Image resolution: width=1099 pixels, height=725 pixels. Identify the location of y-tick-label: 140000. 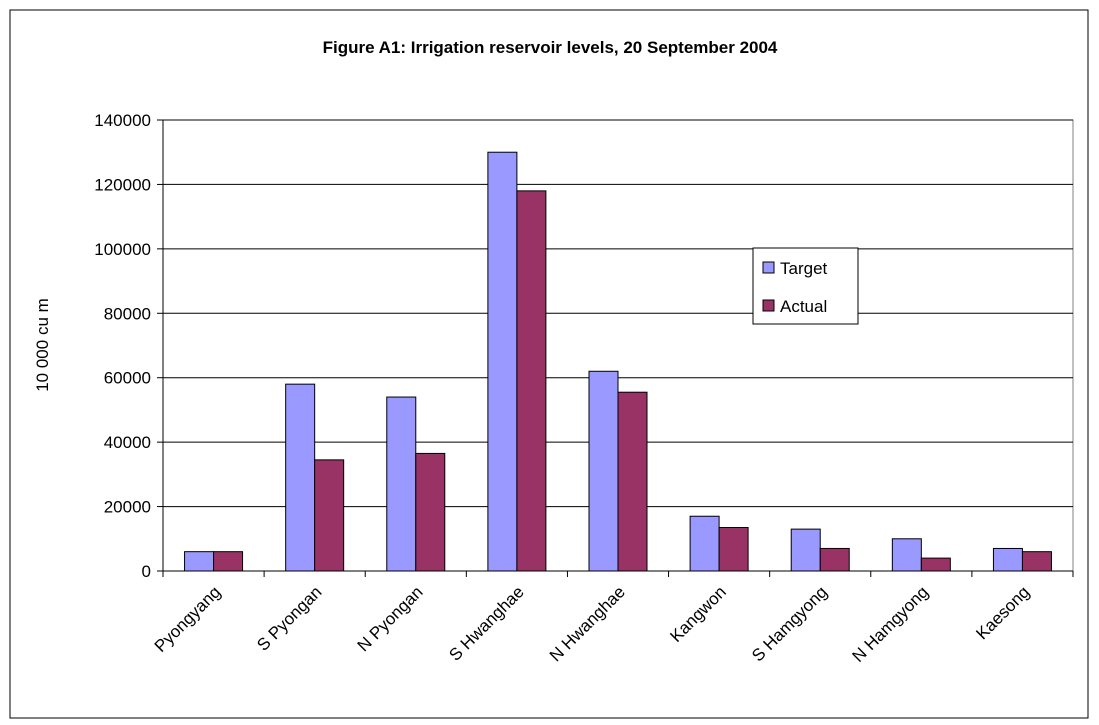
(122, 120).